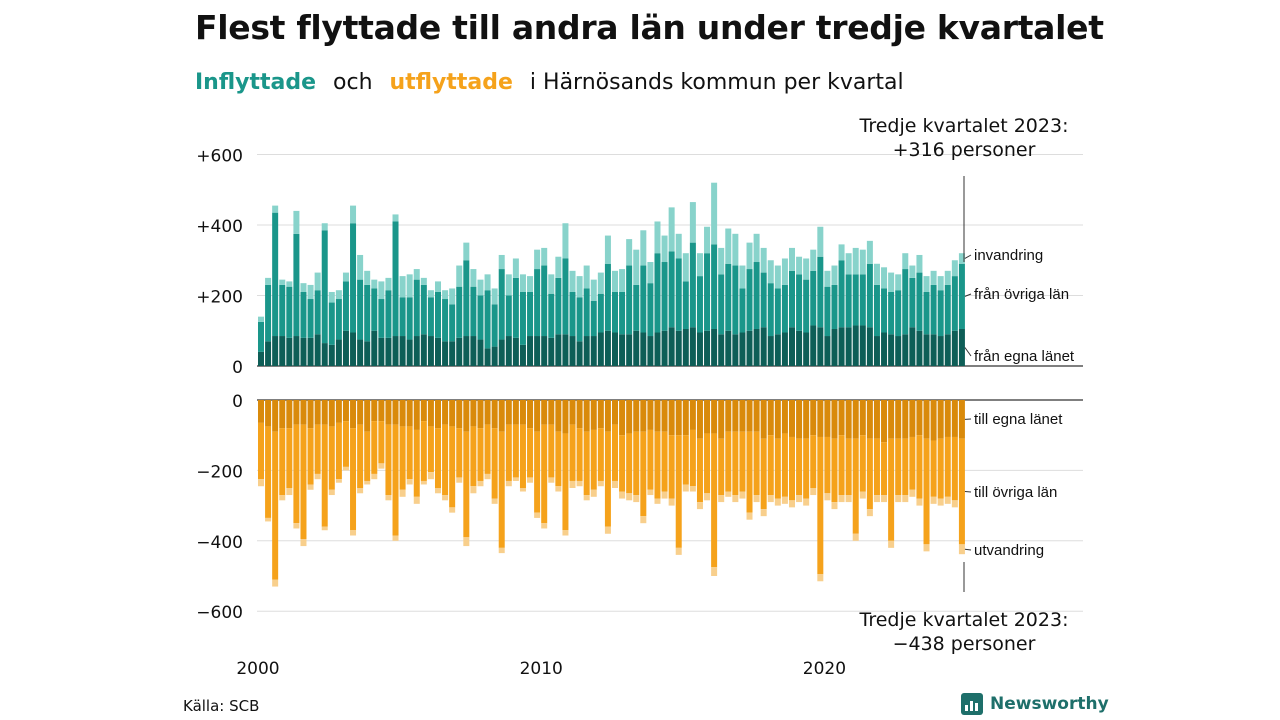  What do you see at coordinates (1024, 356) in the screenshot?
I see `series-label-inflow: från egna länet` at bounding box center [1024, 356].